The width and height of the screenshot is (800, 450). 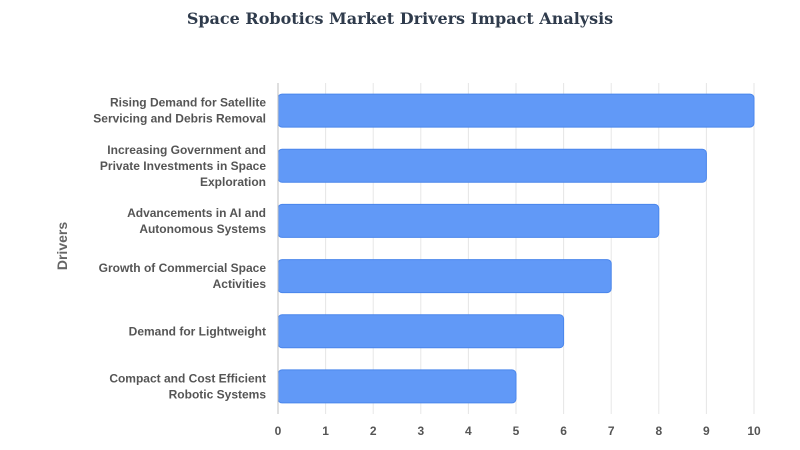 I want to click on category-label-line: Exploration, so click(x=233, y=182).